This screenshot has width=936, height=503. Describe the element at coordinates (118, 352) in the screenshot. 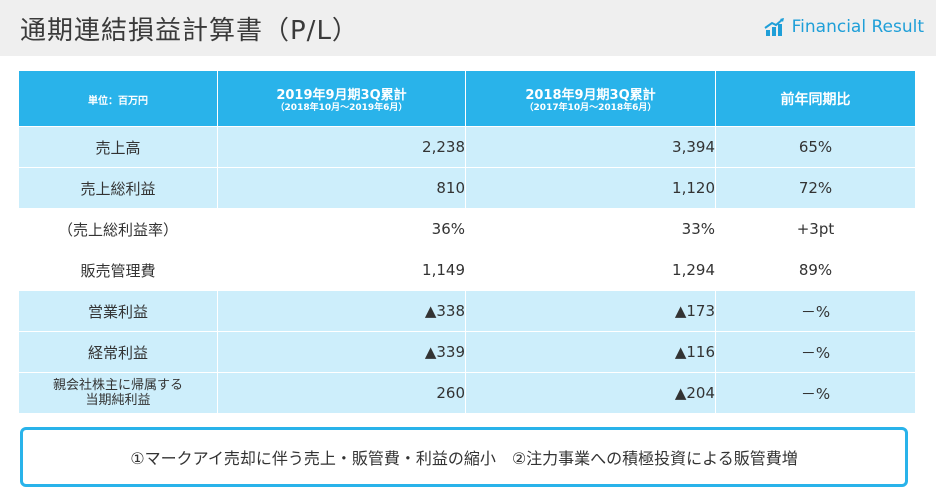

I see `row-label: 経常利益` at that location.